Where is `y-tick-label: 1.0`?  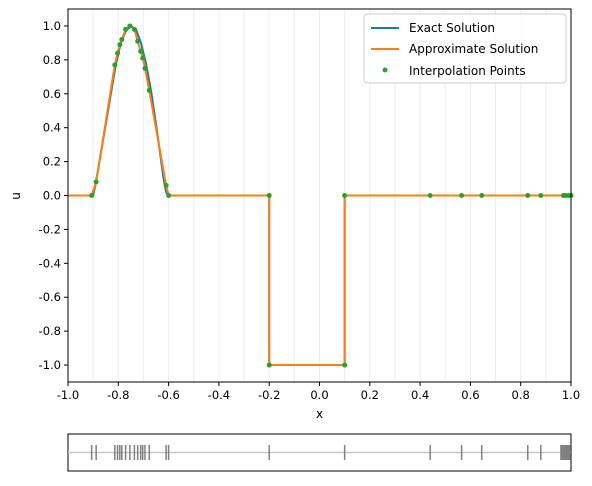
y-tick-label: 1.0 is located at coordinates (52, 26).